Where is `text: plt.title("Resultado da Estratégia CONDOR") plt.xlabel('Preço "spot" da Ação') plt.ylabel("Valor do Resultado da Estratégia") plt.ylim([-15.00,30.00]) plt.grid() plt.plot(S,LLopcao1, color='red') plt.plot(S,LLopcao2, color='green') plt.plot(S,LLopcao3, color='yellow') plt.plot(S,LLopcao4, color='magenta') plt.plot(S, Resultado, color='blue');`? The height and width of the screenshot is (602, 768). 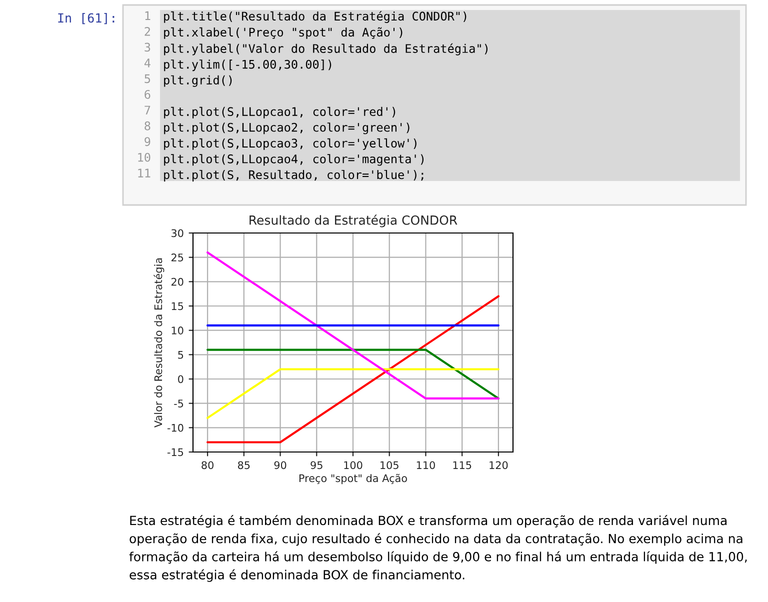 text: plt.title("Resultado da Estratégia CONDOR") plt.xlabel('Preço "spot" da Ação') plt.ylabel("Valor do Resultado da Estratégia") plt.ylim([-15.00,30.00]) plt.grid() plt.plot(S,LLopcao1, color='red') plt.plot(S,LLopcao2, color='green') plt.plot(S,LLopcao3, color='yellow') plt.plot(S,LLopcao4, color='magenta') plt.plot(S, Resultado, color='blue'); is located at coordinates (326, 96).